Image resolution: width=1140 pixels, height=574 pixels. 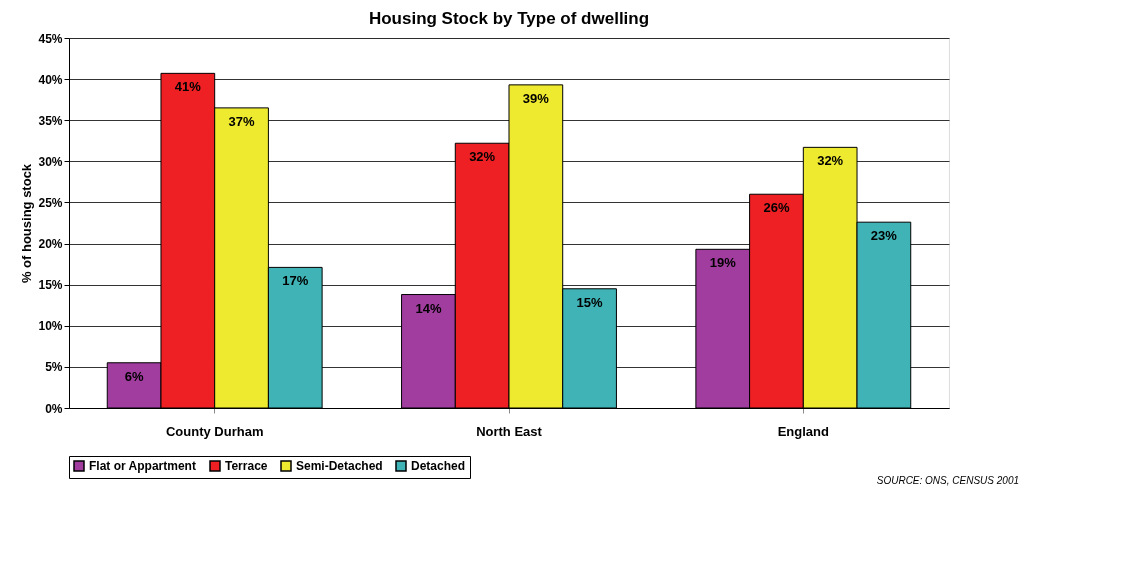 I want to click on y-tick-label: 25%, so click(x=50, y=202).